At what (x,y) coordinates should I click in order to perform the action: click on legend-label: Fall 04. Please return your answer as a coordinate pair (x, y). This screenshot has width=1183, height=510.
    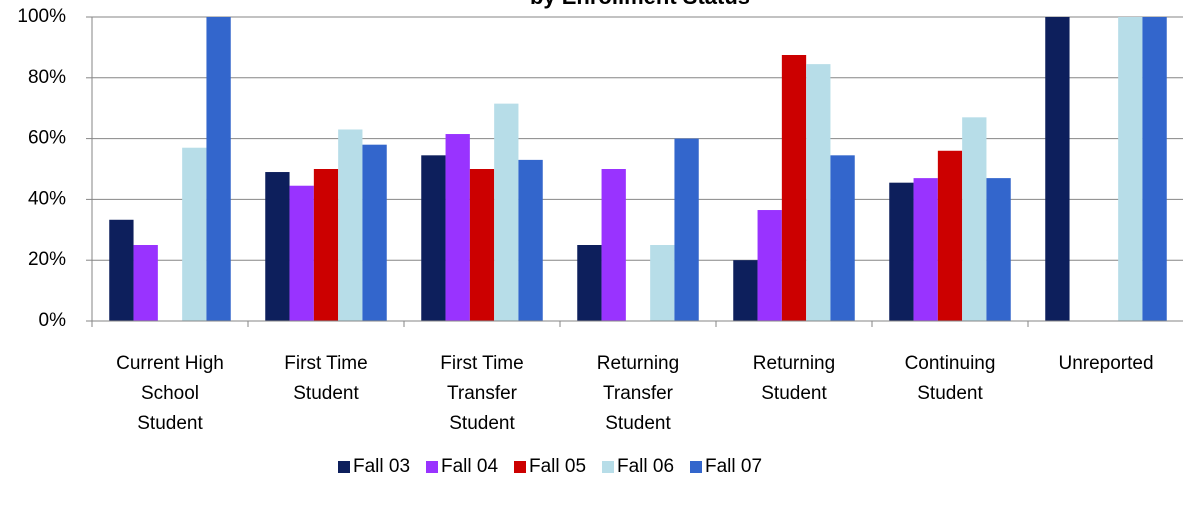
    Looking at the image, I should click on (469, 466).